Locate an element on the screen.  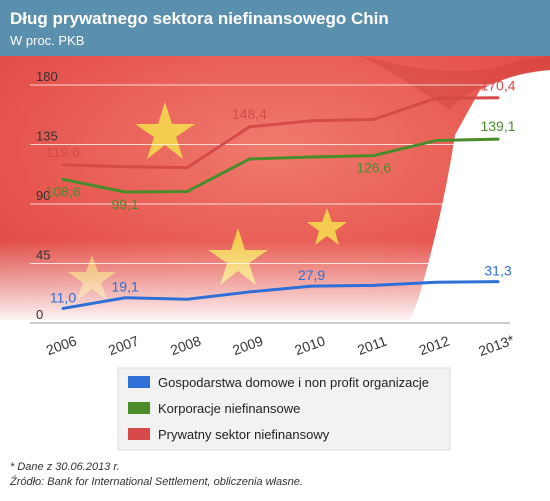
data-label: 119,6 is located at coordinates (63, 152).